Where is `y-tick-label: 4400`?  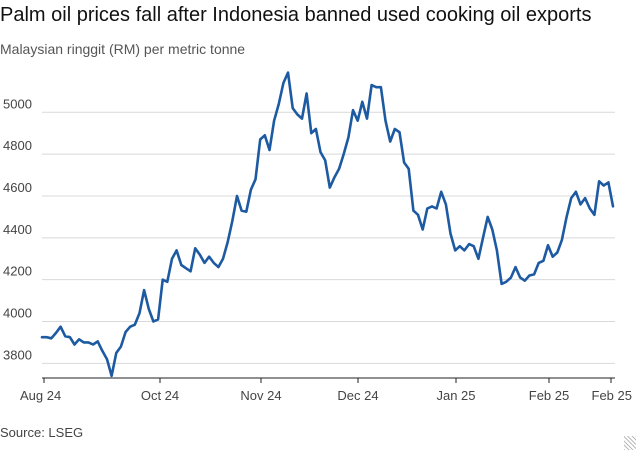 y-tick-label: 4400 is located at coordinates (17, 229).